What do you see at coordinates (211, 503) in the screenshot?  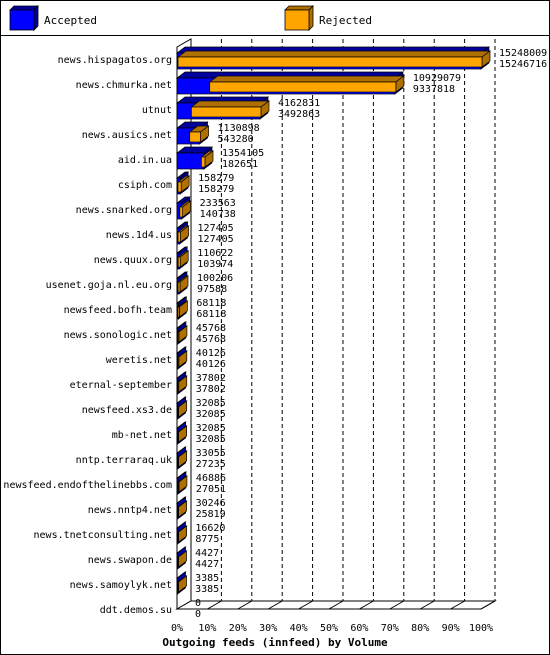 I see `accepted-value-label: 30246` at bounding box center [211, 503].